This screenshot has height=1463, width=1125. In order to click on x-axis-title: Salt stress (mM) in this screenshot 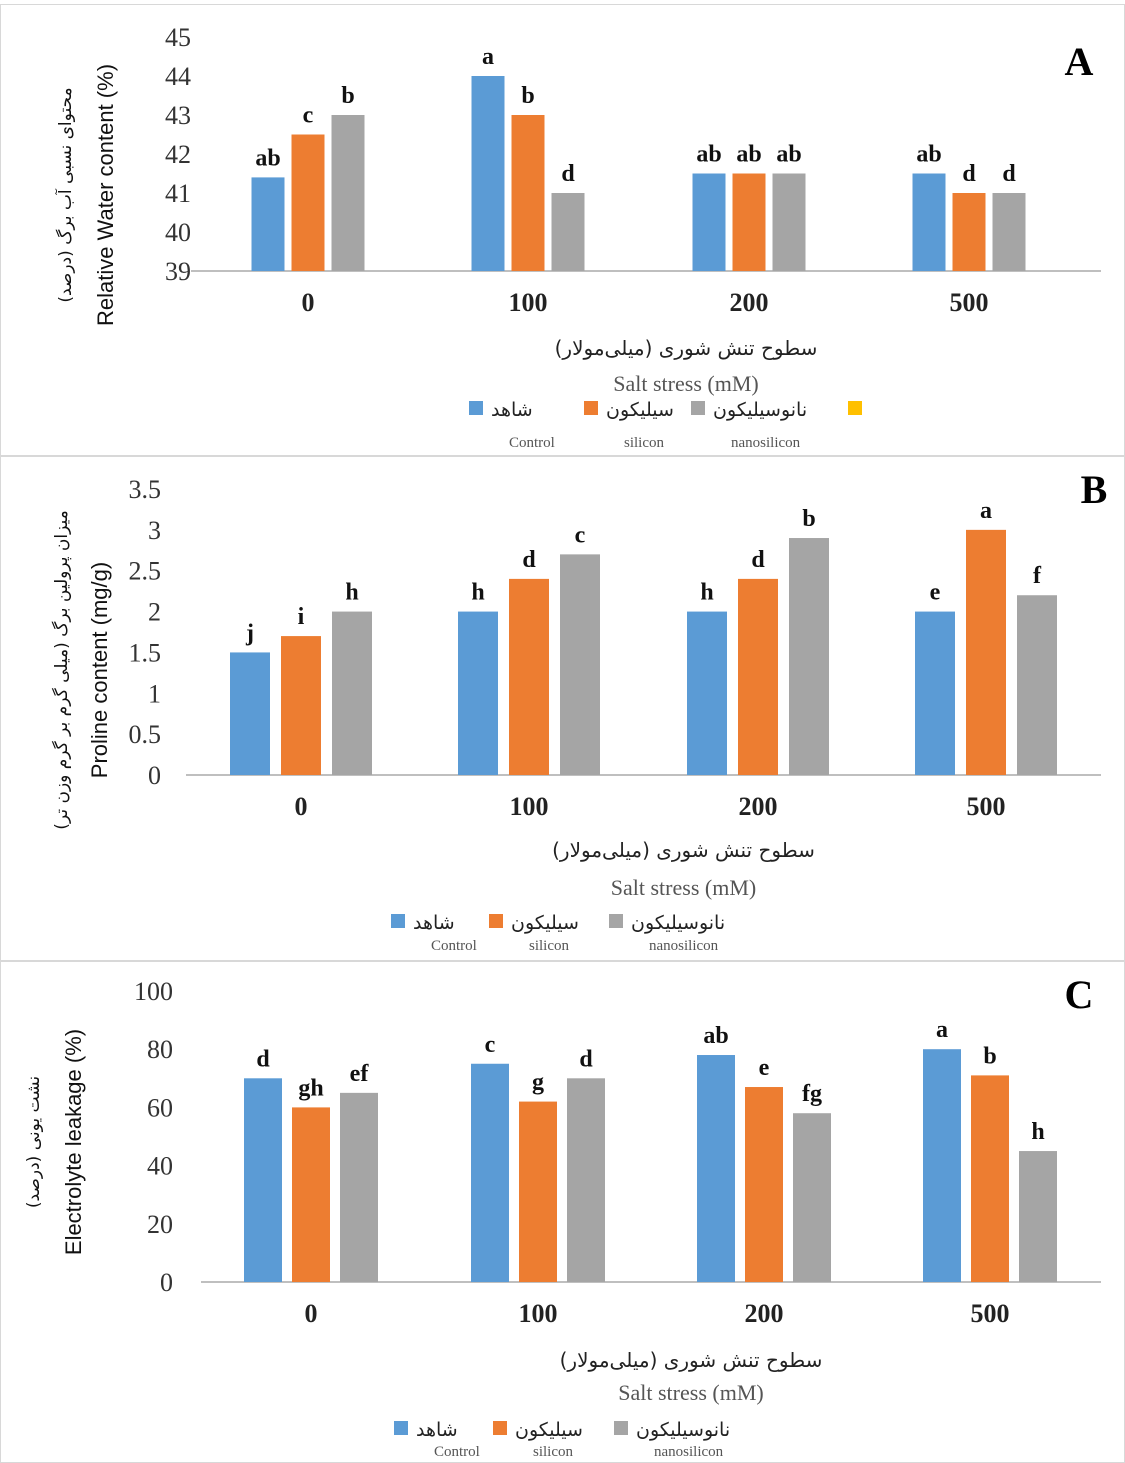, I will do `click(690, 1392)`.